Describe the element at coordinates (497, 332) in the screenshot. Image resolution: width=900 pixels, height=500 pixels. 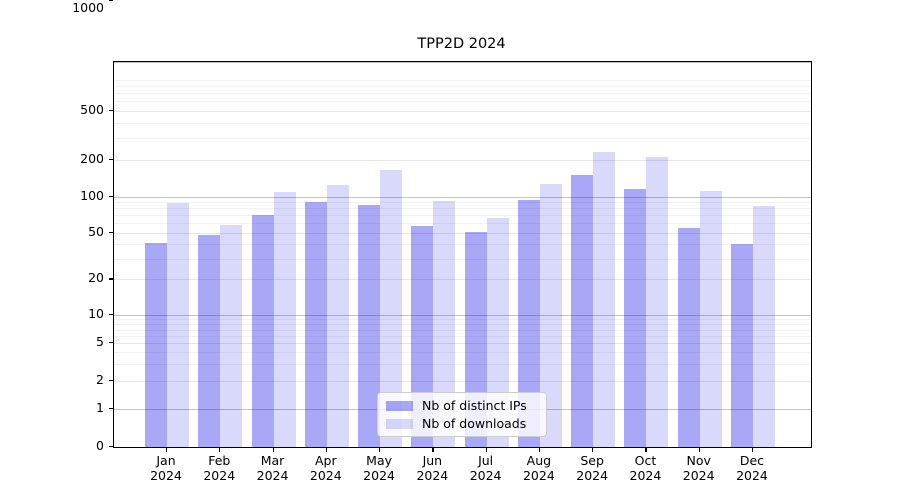
I see `bar-downloads-jul` at that location.